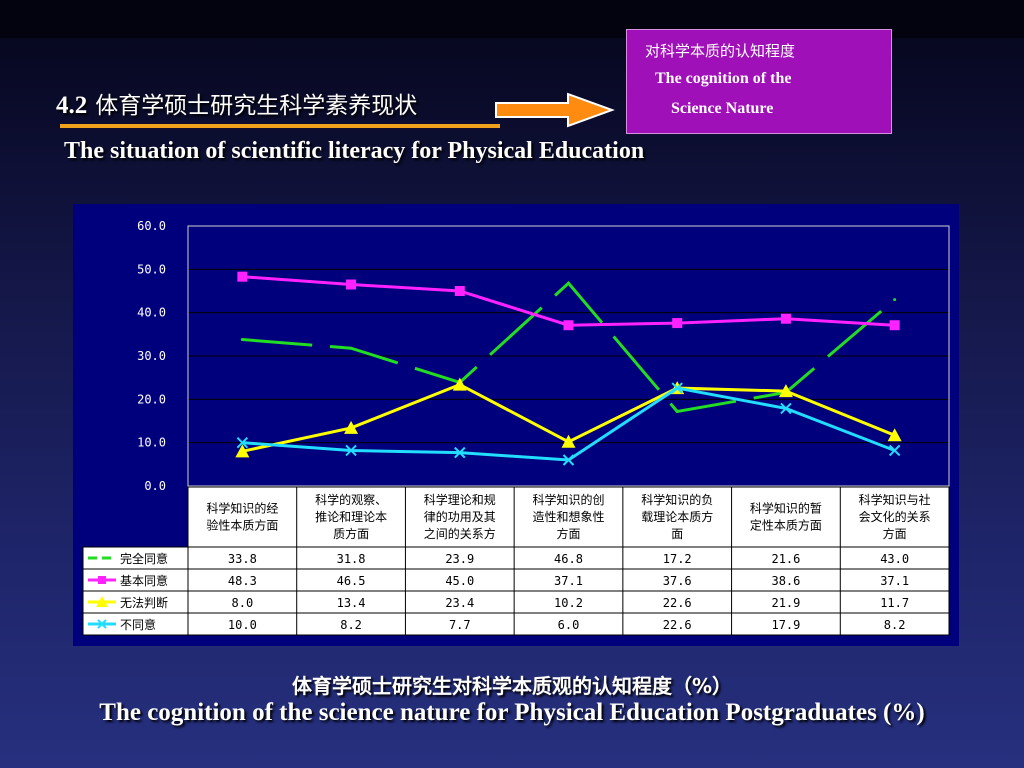 The image size is (1024, 768). What do you see at coordinates (151, 399) in the screenshot?
I see `y-tick-label: 20.0` at bounding box center [151, 399].